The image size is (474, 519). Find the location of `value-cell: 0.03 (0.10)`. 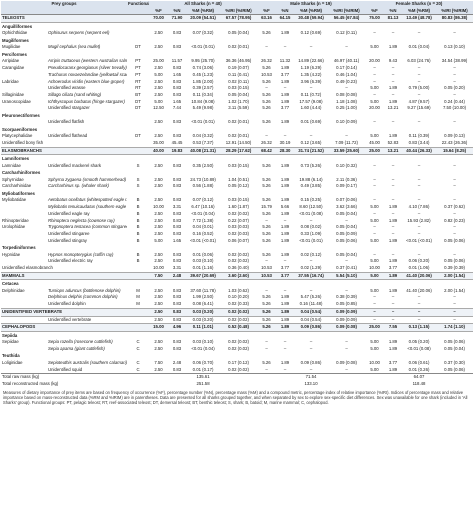

value-cell: 0.03 (0.10) is located at coordinates (203, 342).